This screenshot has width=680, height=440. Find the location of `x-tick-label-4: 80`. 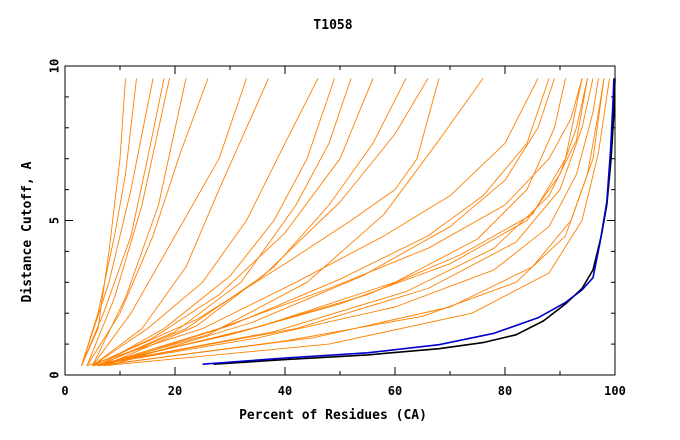

x-tick-label-4: 80 is located at coordinates (505, 391).